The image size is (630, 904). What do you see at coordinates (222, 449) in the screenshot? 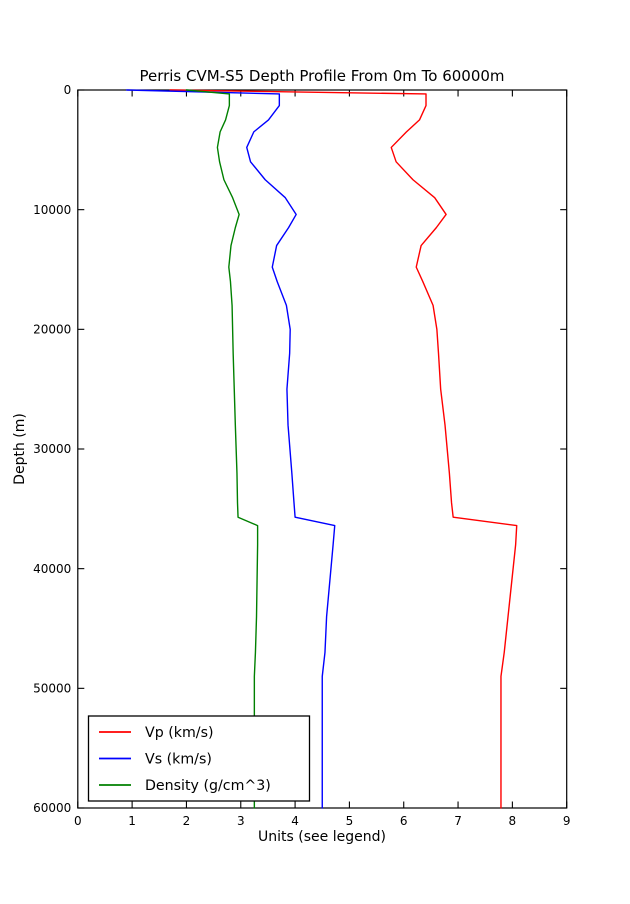
I see `density-line` at bounding box center [222, 449].